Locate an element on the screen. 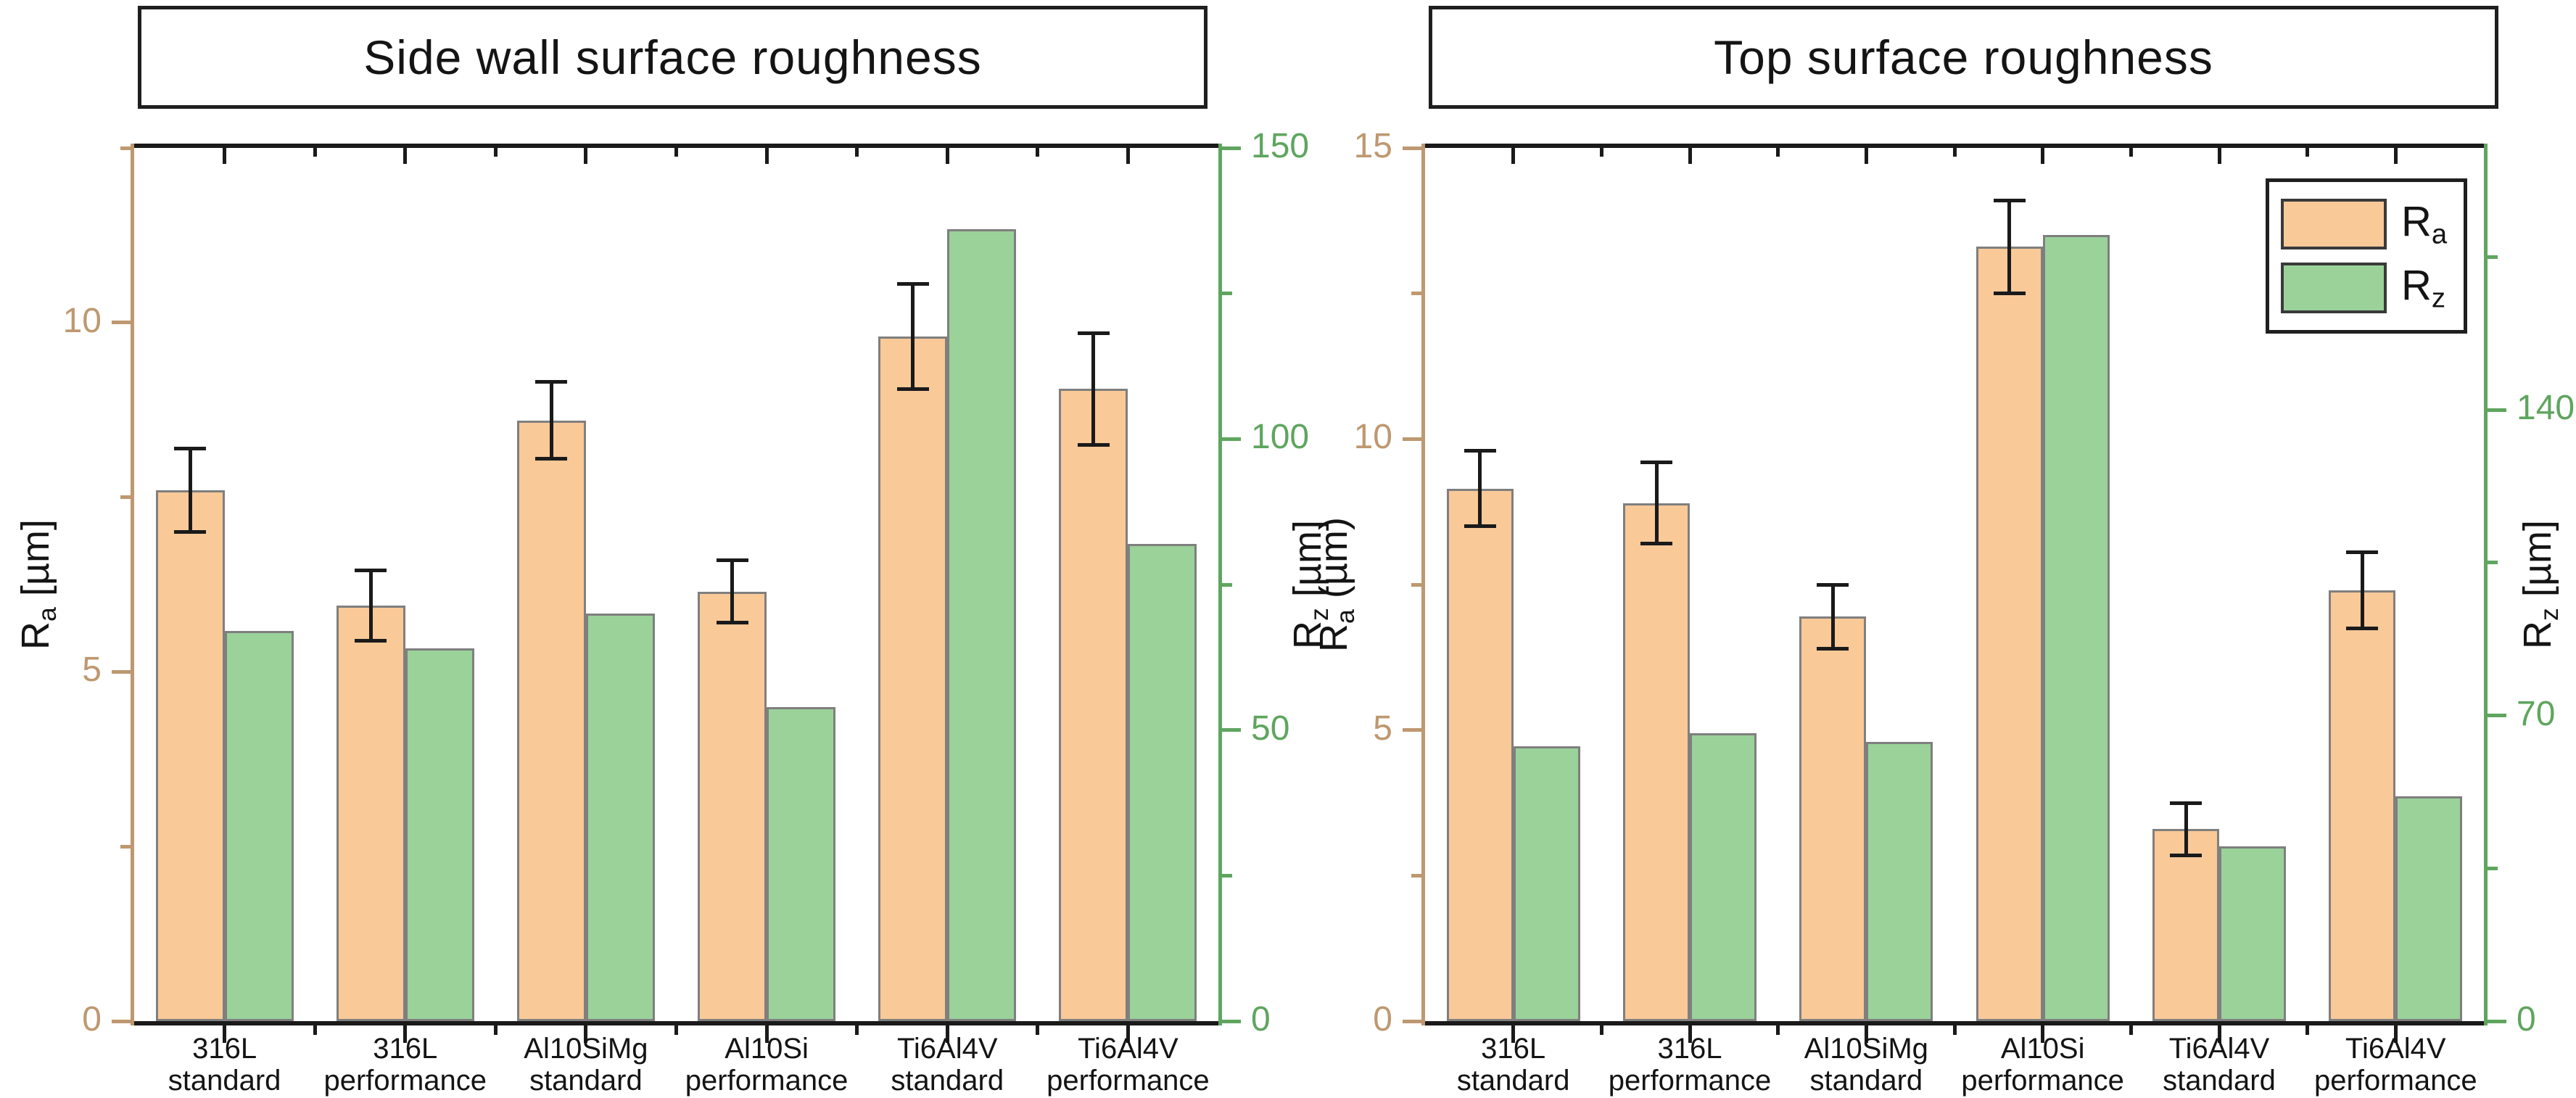 Image resolution: width=2576 pixels, height=1098 pixels. x-category-label: Al10Si performance is located at coordinates (767, 1065).